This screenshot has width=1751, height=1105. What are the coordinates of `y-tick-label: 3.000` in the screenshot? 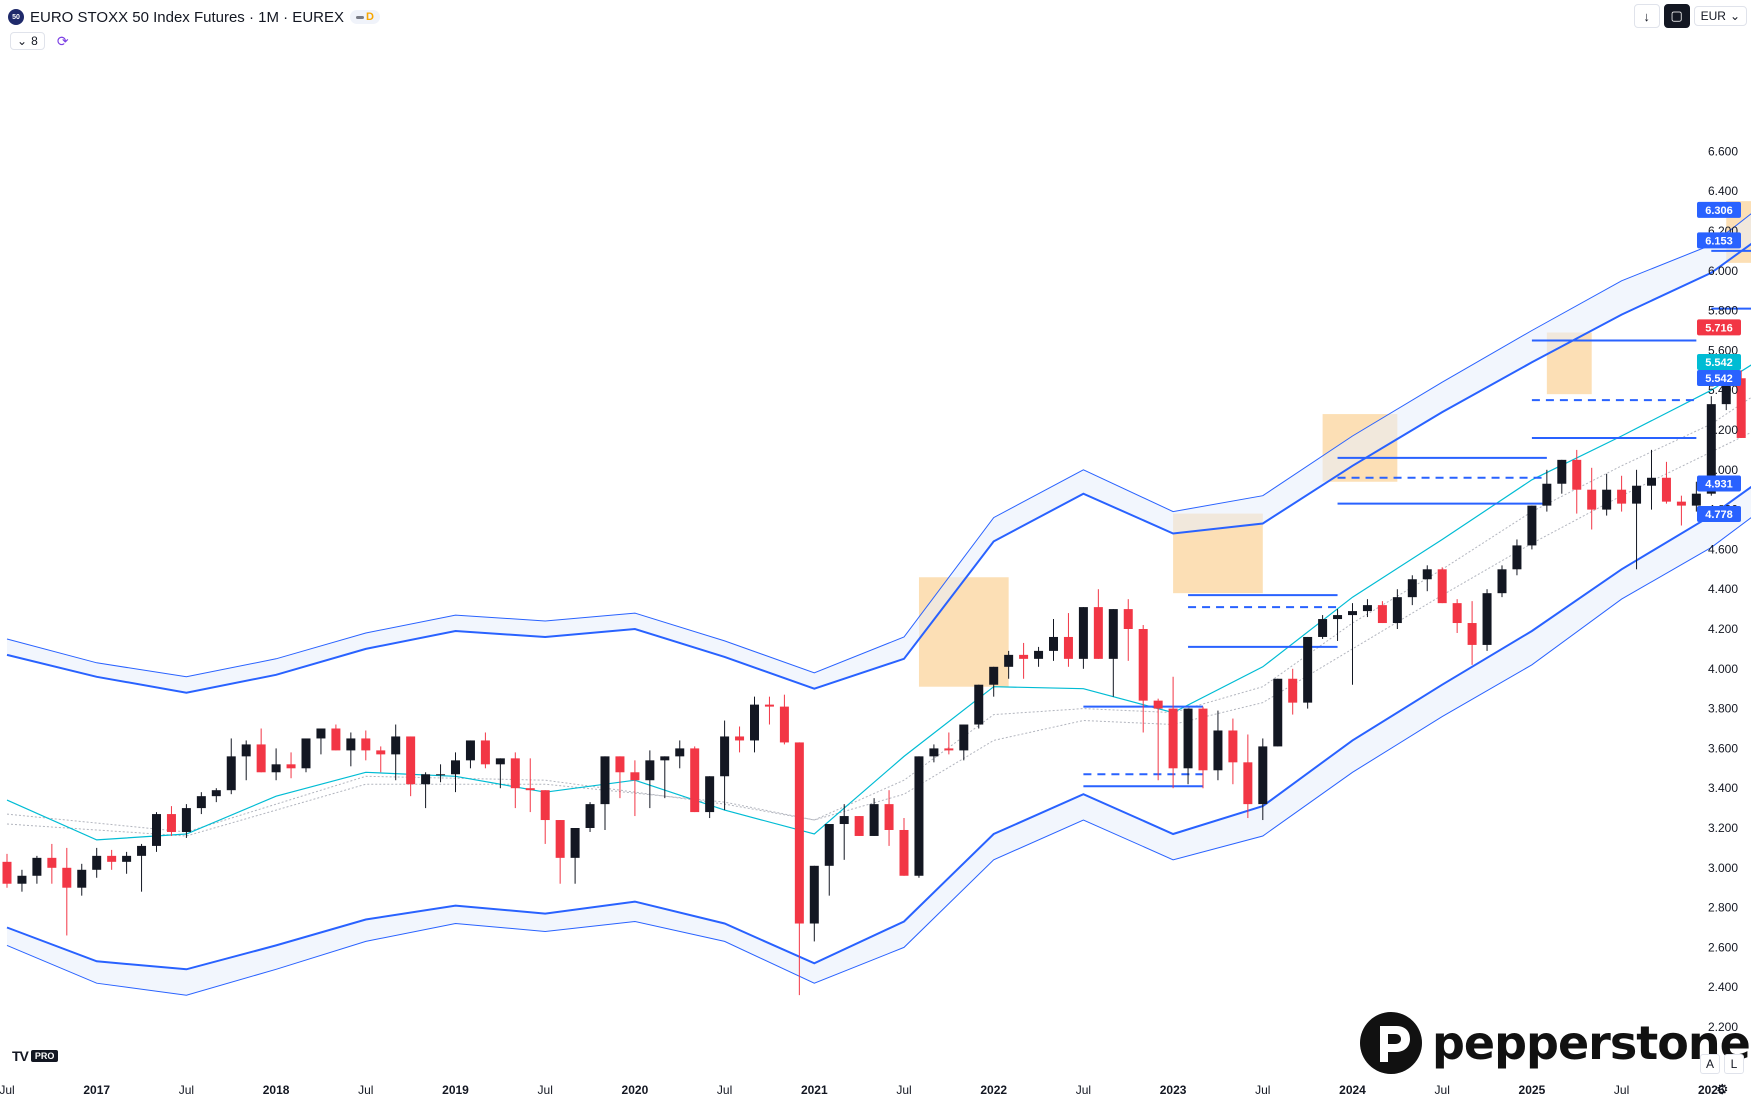 It's located at (1723, 868).